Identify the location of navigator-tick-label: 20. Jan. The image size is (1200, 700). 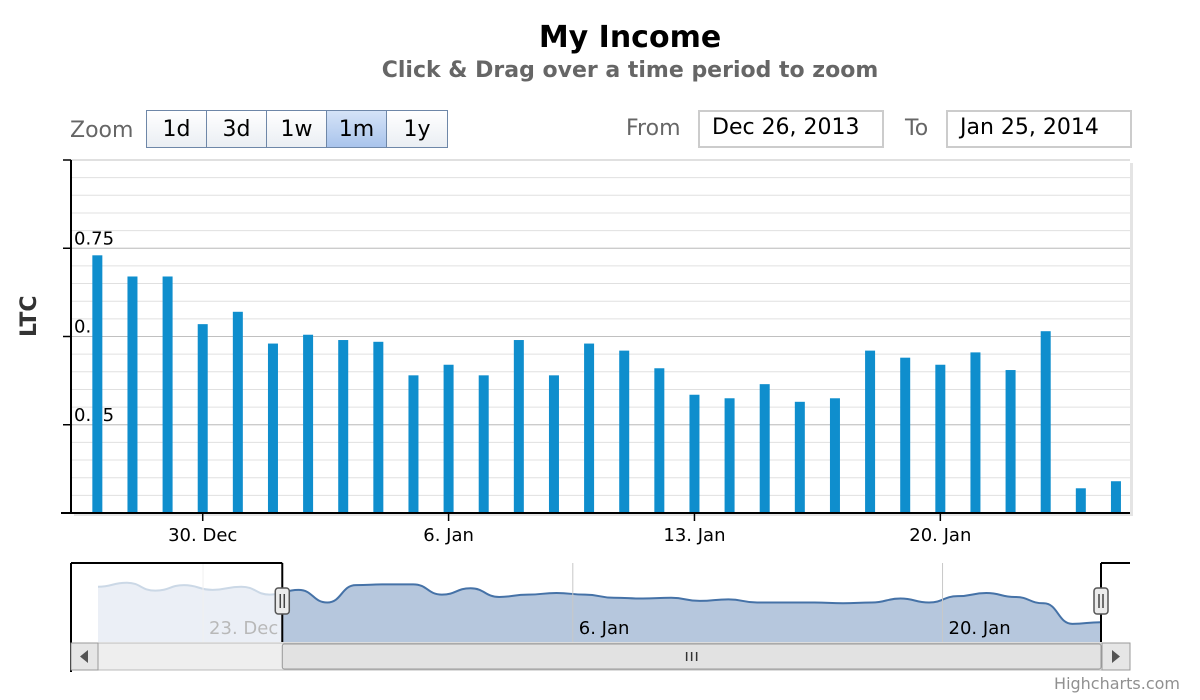
(980, 628).